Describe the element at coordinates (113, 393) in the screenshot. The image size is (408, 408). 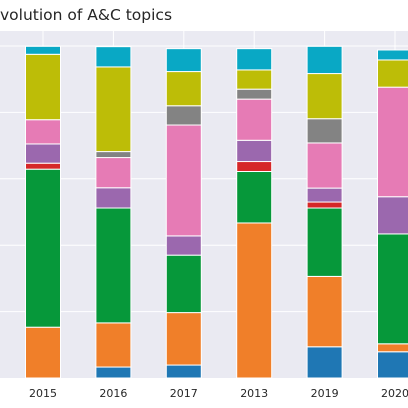
I see `x-tick-label: 2016` at that location.